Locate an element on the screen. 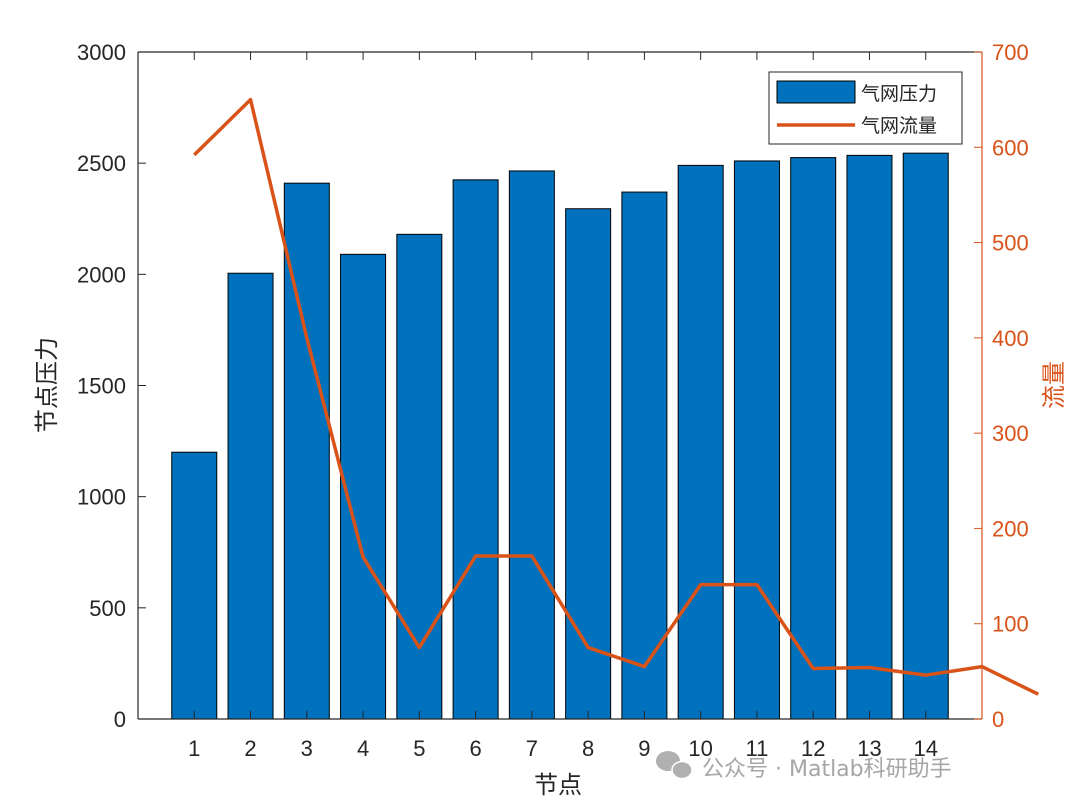 The width and height of the screenshot is (1080, 808). y-tick-label-right-300: 300 is located at coordinates (1010, 433).